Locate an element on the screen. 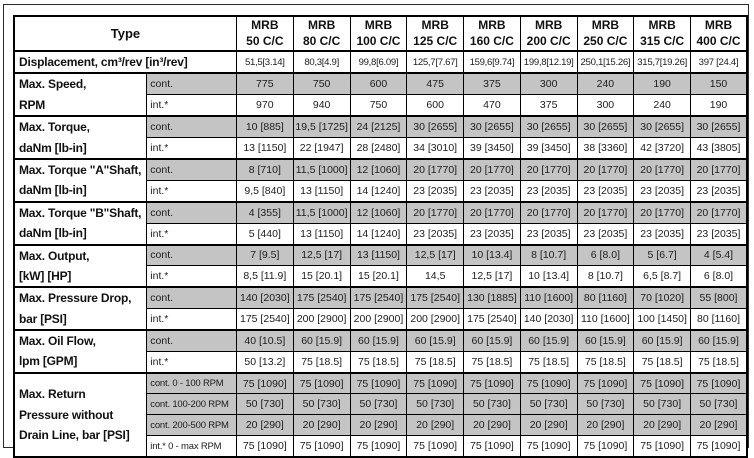 The height and width of the screenshot is (458, 754). row-label-line: Max. Output, is located at coordinates (54, 255).